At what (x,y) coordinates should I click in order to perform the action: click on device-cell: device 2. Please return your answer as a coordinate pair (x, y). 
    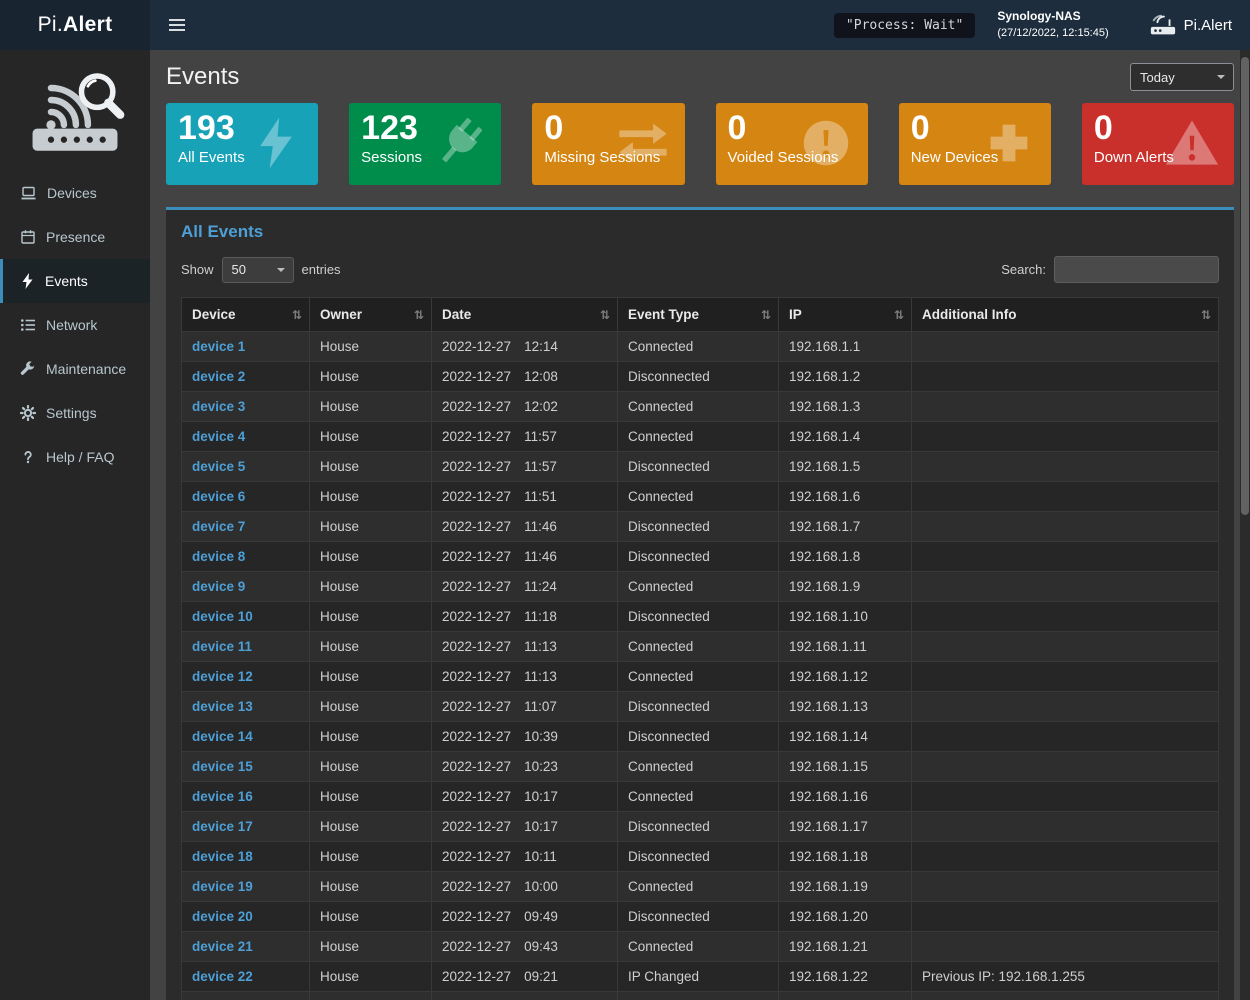
    Looking at the image, I should click on (245, 376).